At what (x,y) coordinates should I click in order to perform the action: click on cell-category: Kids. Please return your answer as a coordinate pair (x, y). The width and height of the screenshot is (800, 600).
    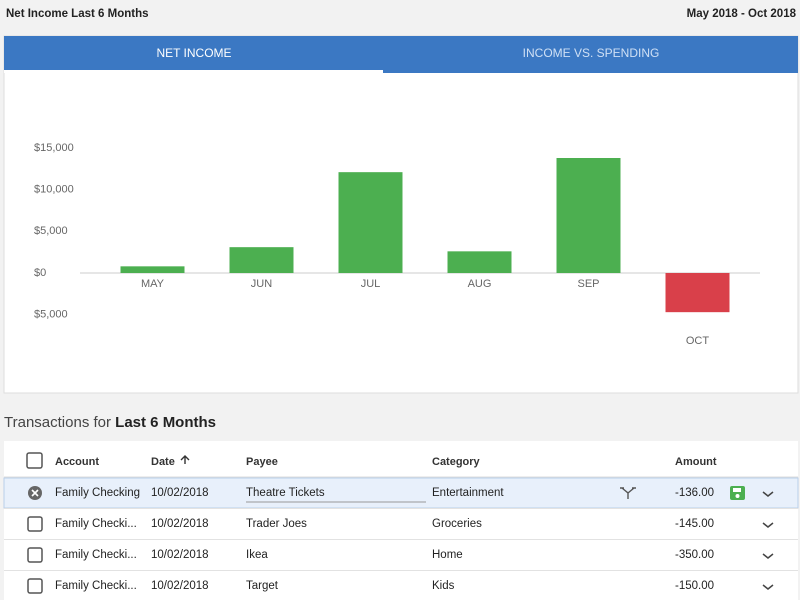
    Looking at the image, I should click on (443, 586).